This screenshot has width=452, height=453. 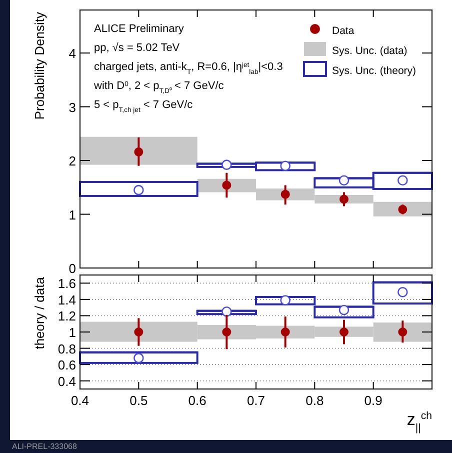 I want to click on x-tick-label: 0.5, so click(x=139, y=400).